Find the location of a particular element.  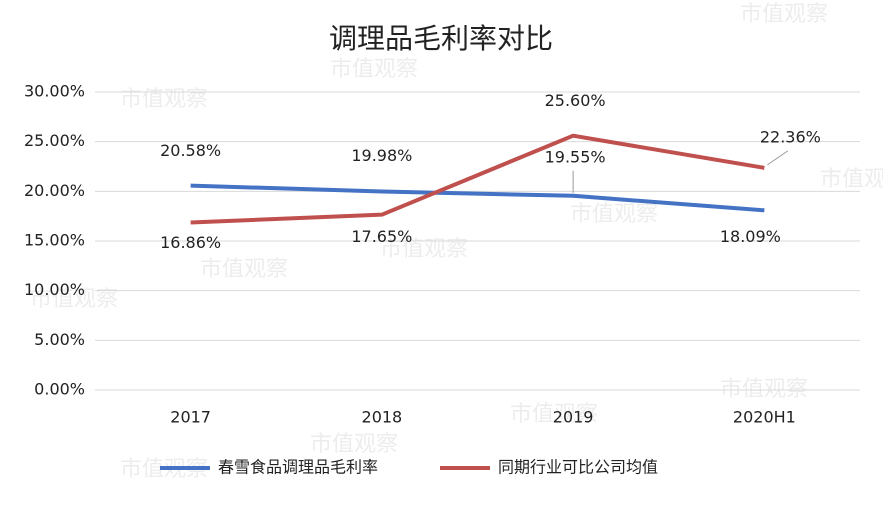

data-label: 18.09% is located at coordinates (750, 236).